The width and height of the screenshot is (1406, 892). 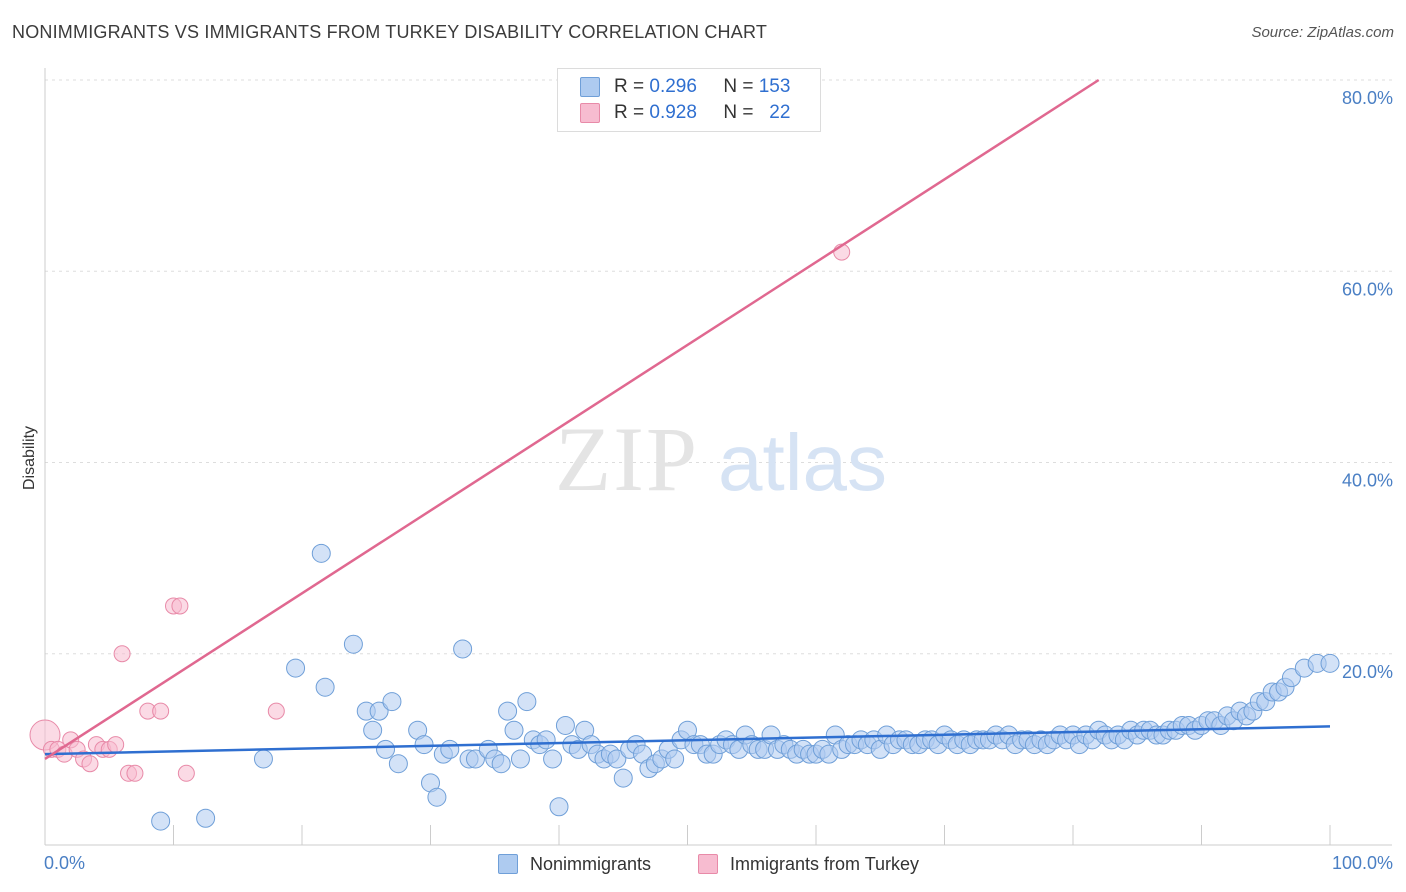 I want to click on watermark-zip: ZIP, so click(x=627, y=459).